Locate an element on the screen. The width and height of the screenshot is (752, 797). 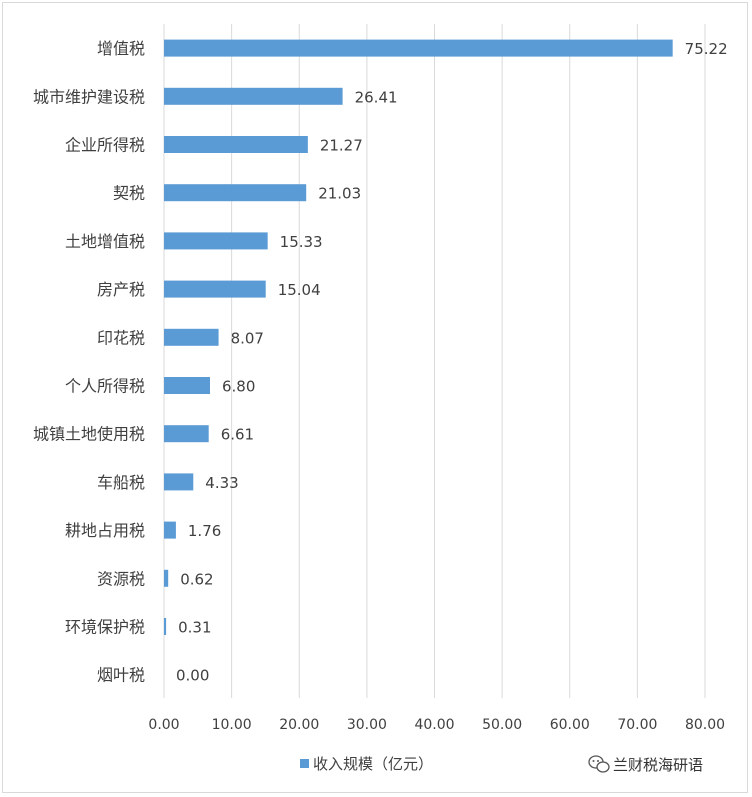
data-label: 0.00 is located at coordinates (192, 676).